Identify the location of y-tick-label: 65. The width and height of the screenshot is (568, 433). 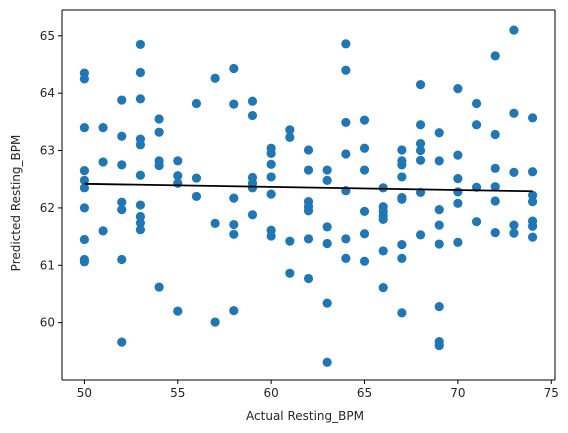
(47, 36).